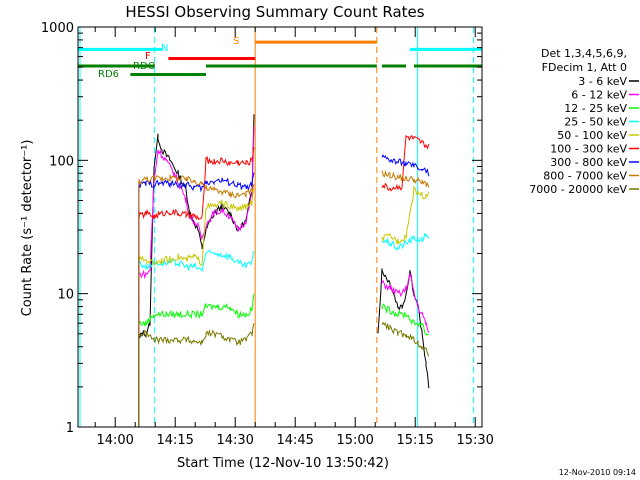 The width and height of the screenshot is (640, 480). I want to click on legend-entry: 50 - 100 keV, so click(592, 135).